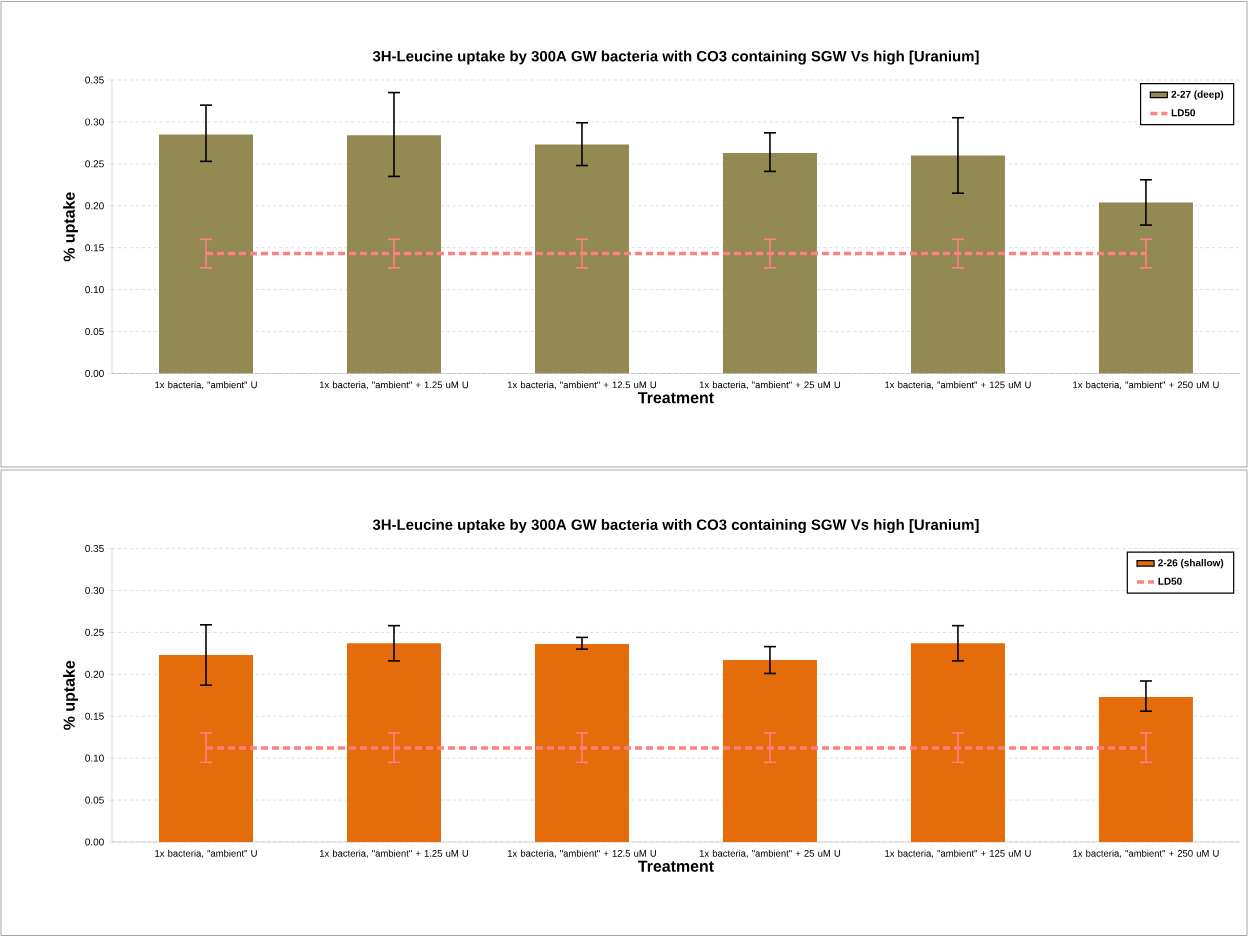 The width and height of the screenshot is (1248, 937). Describe the element at coordinates (1191, 564) in the screenshot. I see `legend-label: 2-26 (shallow)` at that location.